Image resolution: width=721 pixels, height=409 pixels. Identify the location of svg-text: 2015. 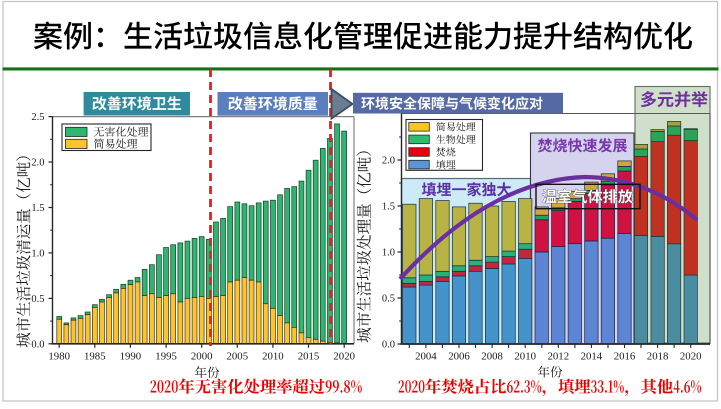
(309, 356).